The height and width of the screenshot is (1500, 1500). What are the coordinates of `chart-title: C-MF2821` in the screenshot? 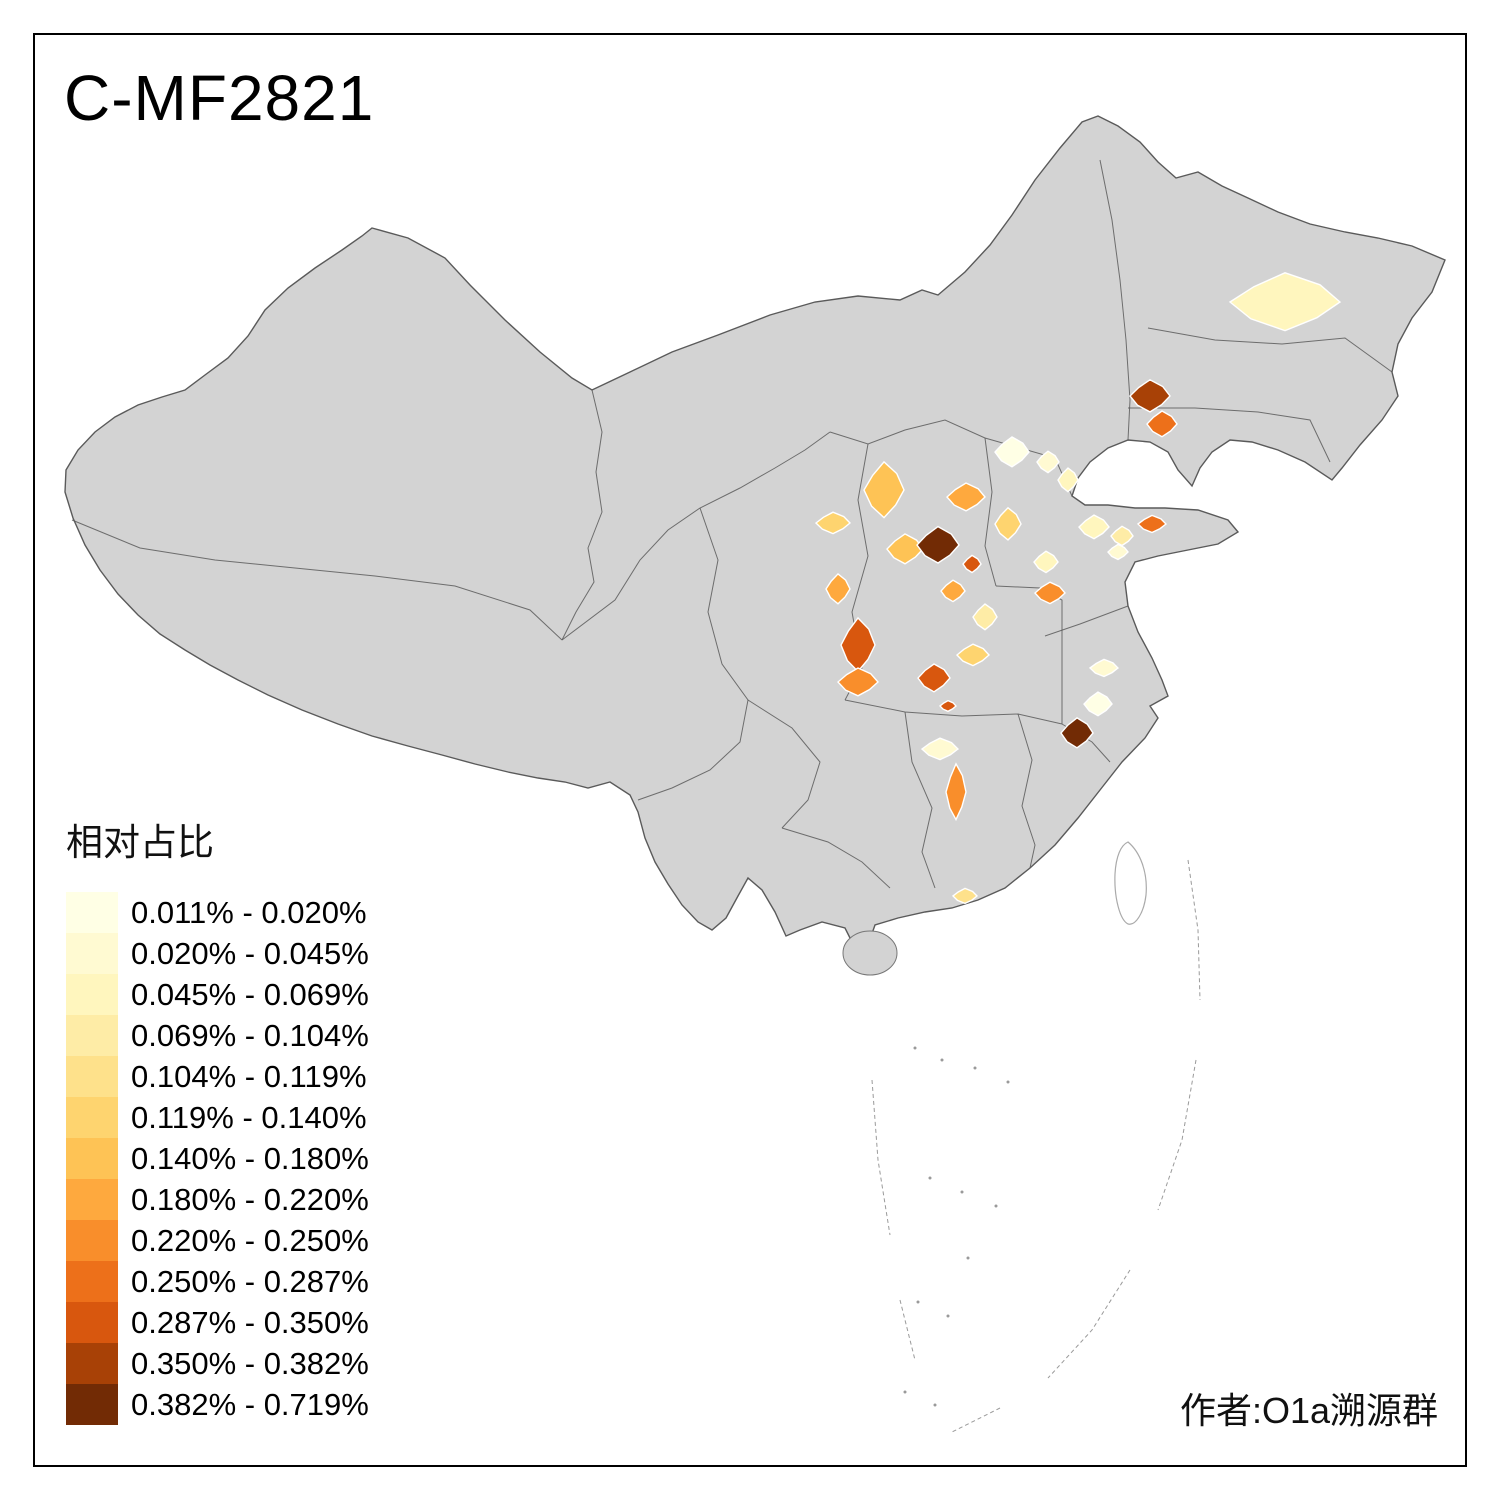 It's located at (219, 98).